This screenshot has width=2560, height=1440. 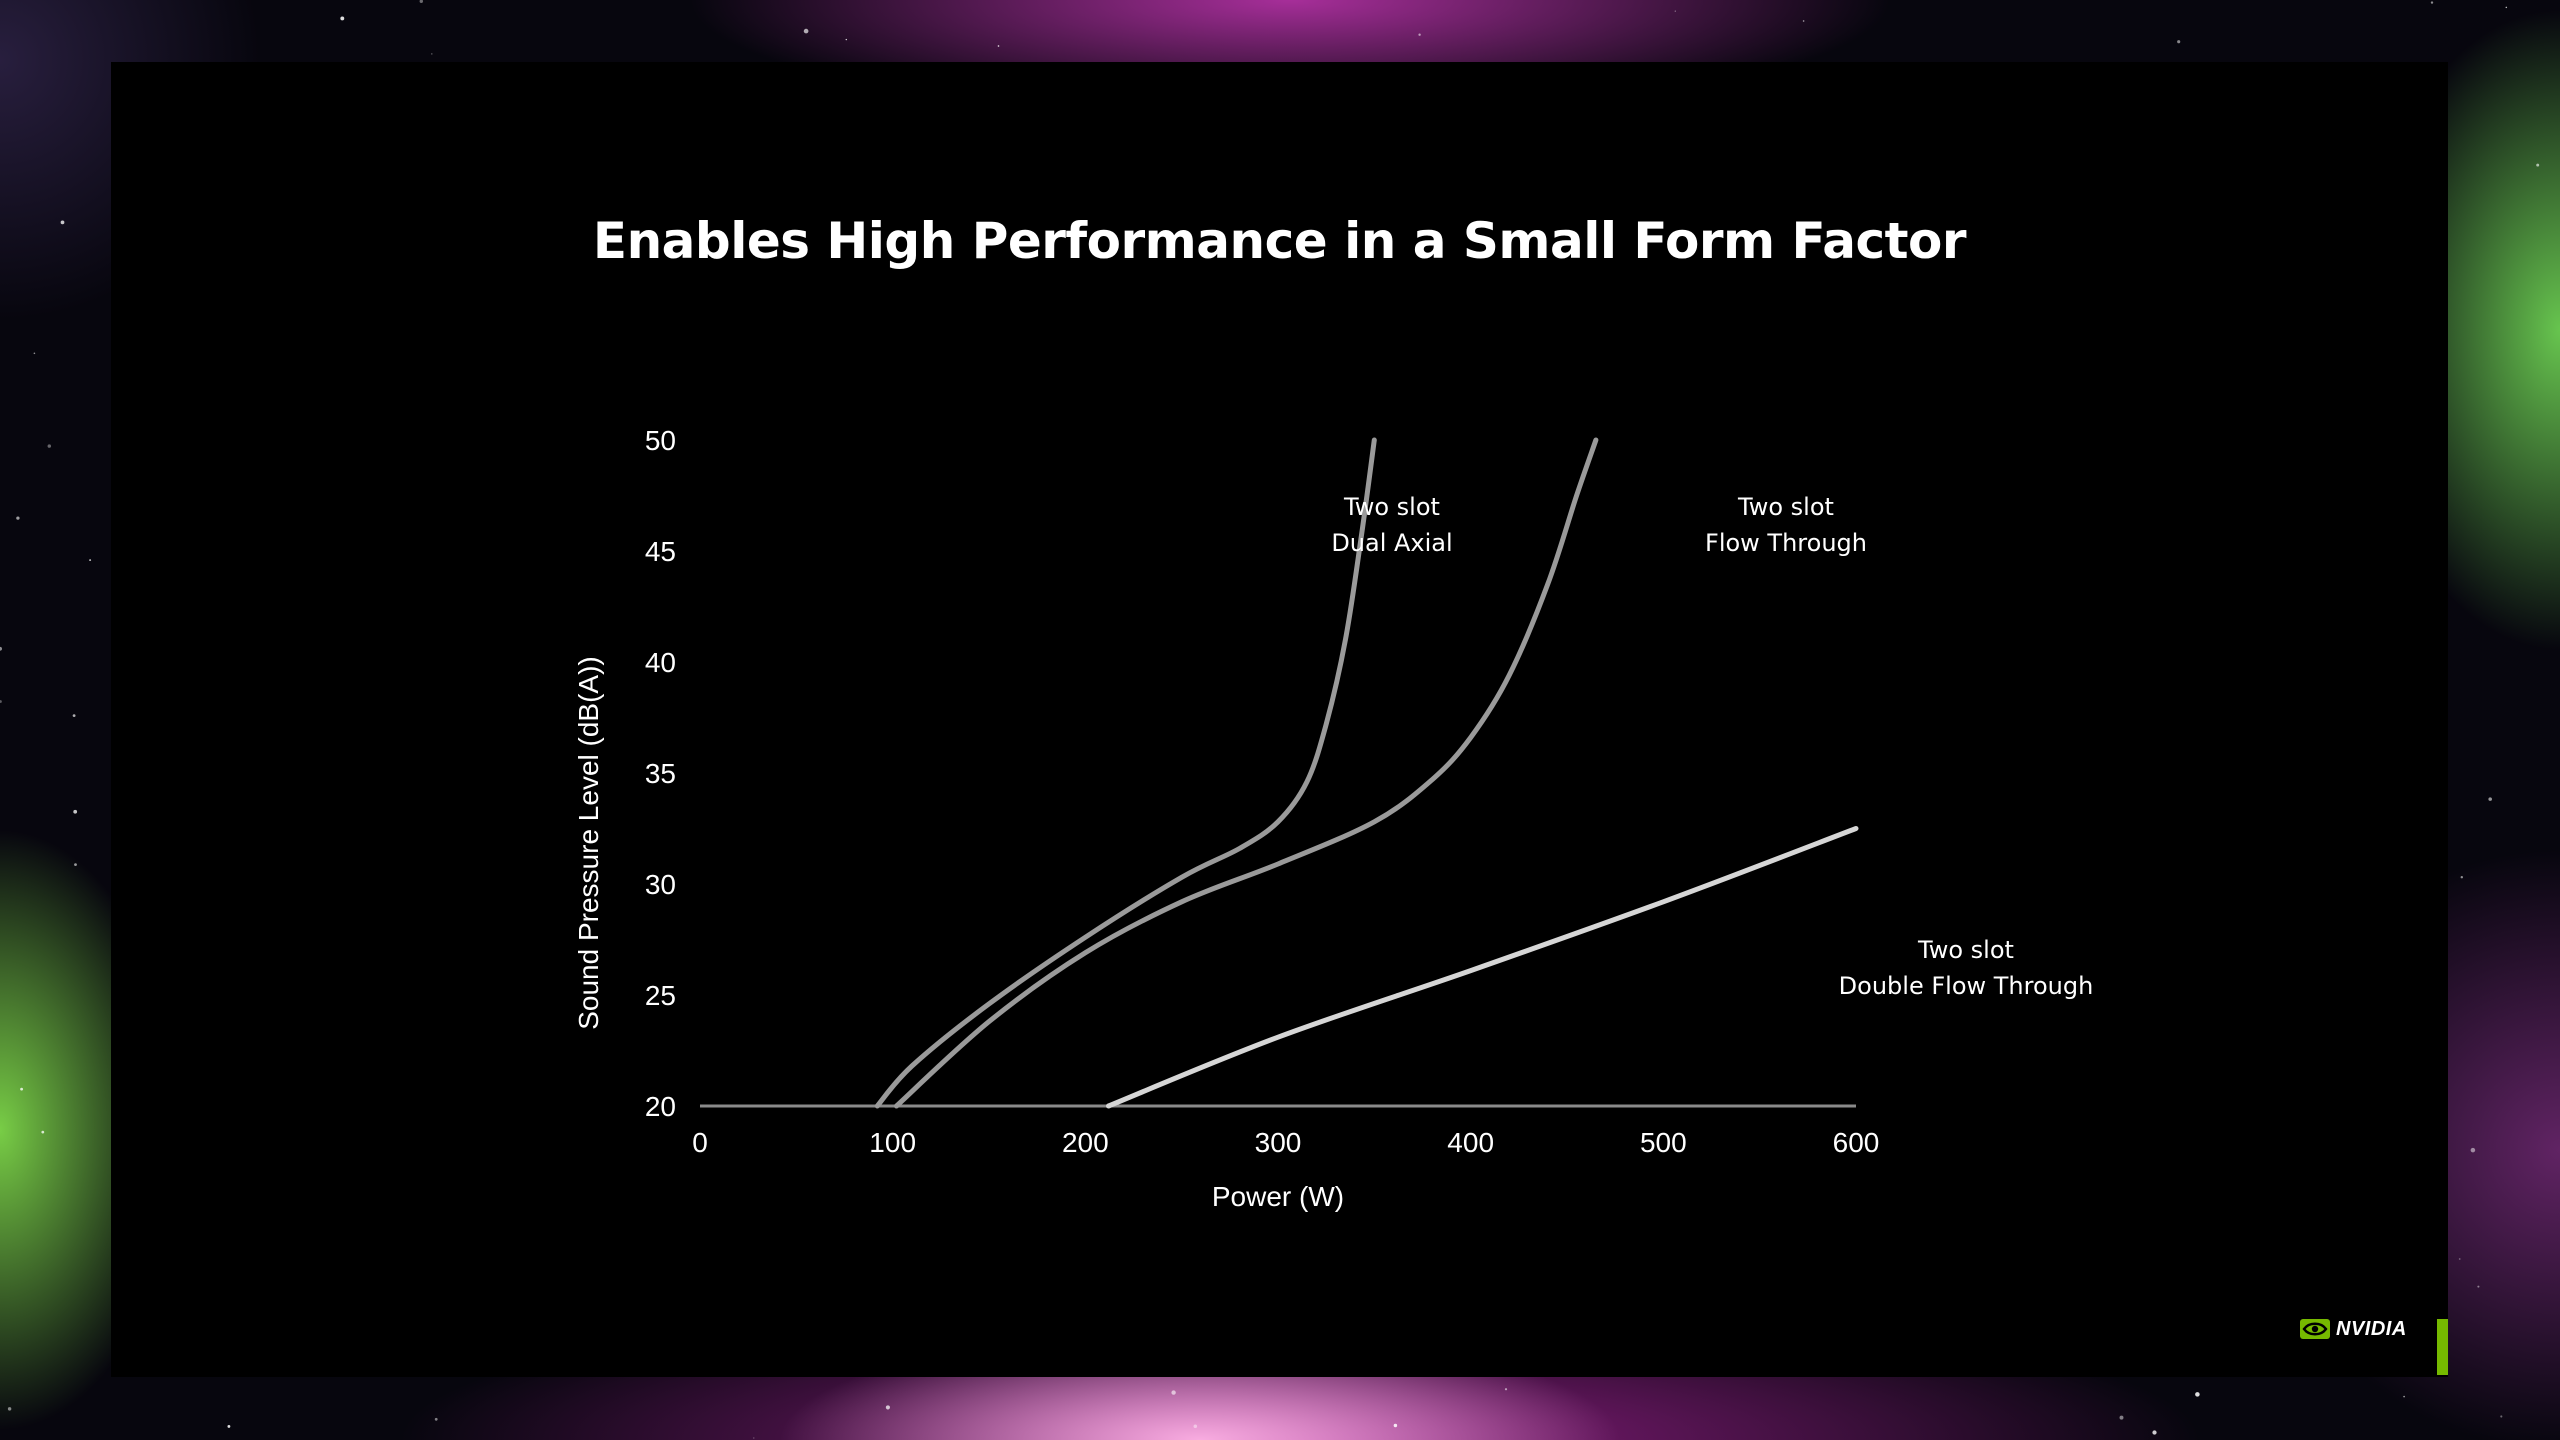 What do you see at coordinates (1125, 773) in the screenshot?
I see `series-line-dual-axial` at bounding box center [1125, 773].